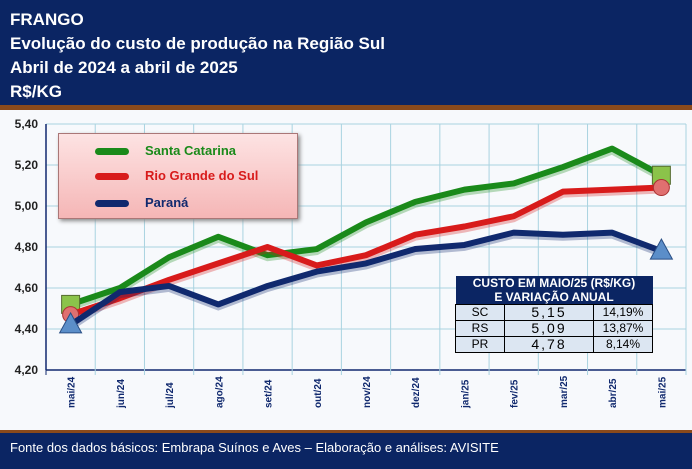  What do you see at coordinates (564, 391) in the screenshot?
I see `x-tick-label: mar/25` at bounding box center [564, 391].